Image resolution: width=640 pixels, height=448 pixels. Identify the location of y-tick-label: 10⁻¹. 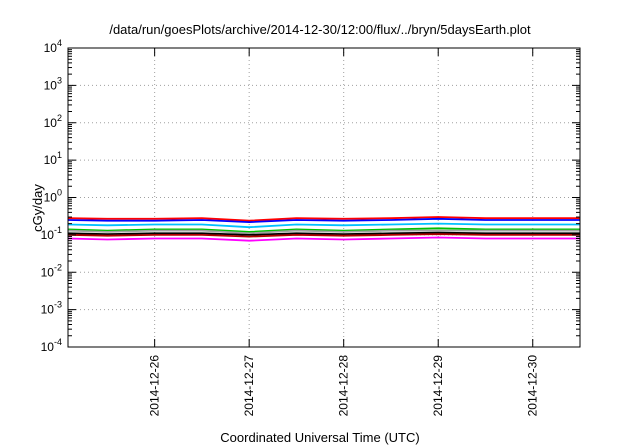
(51, 233).